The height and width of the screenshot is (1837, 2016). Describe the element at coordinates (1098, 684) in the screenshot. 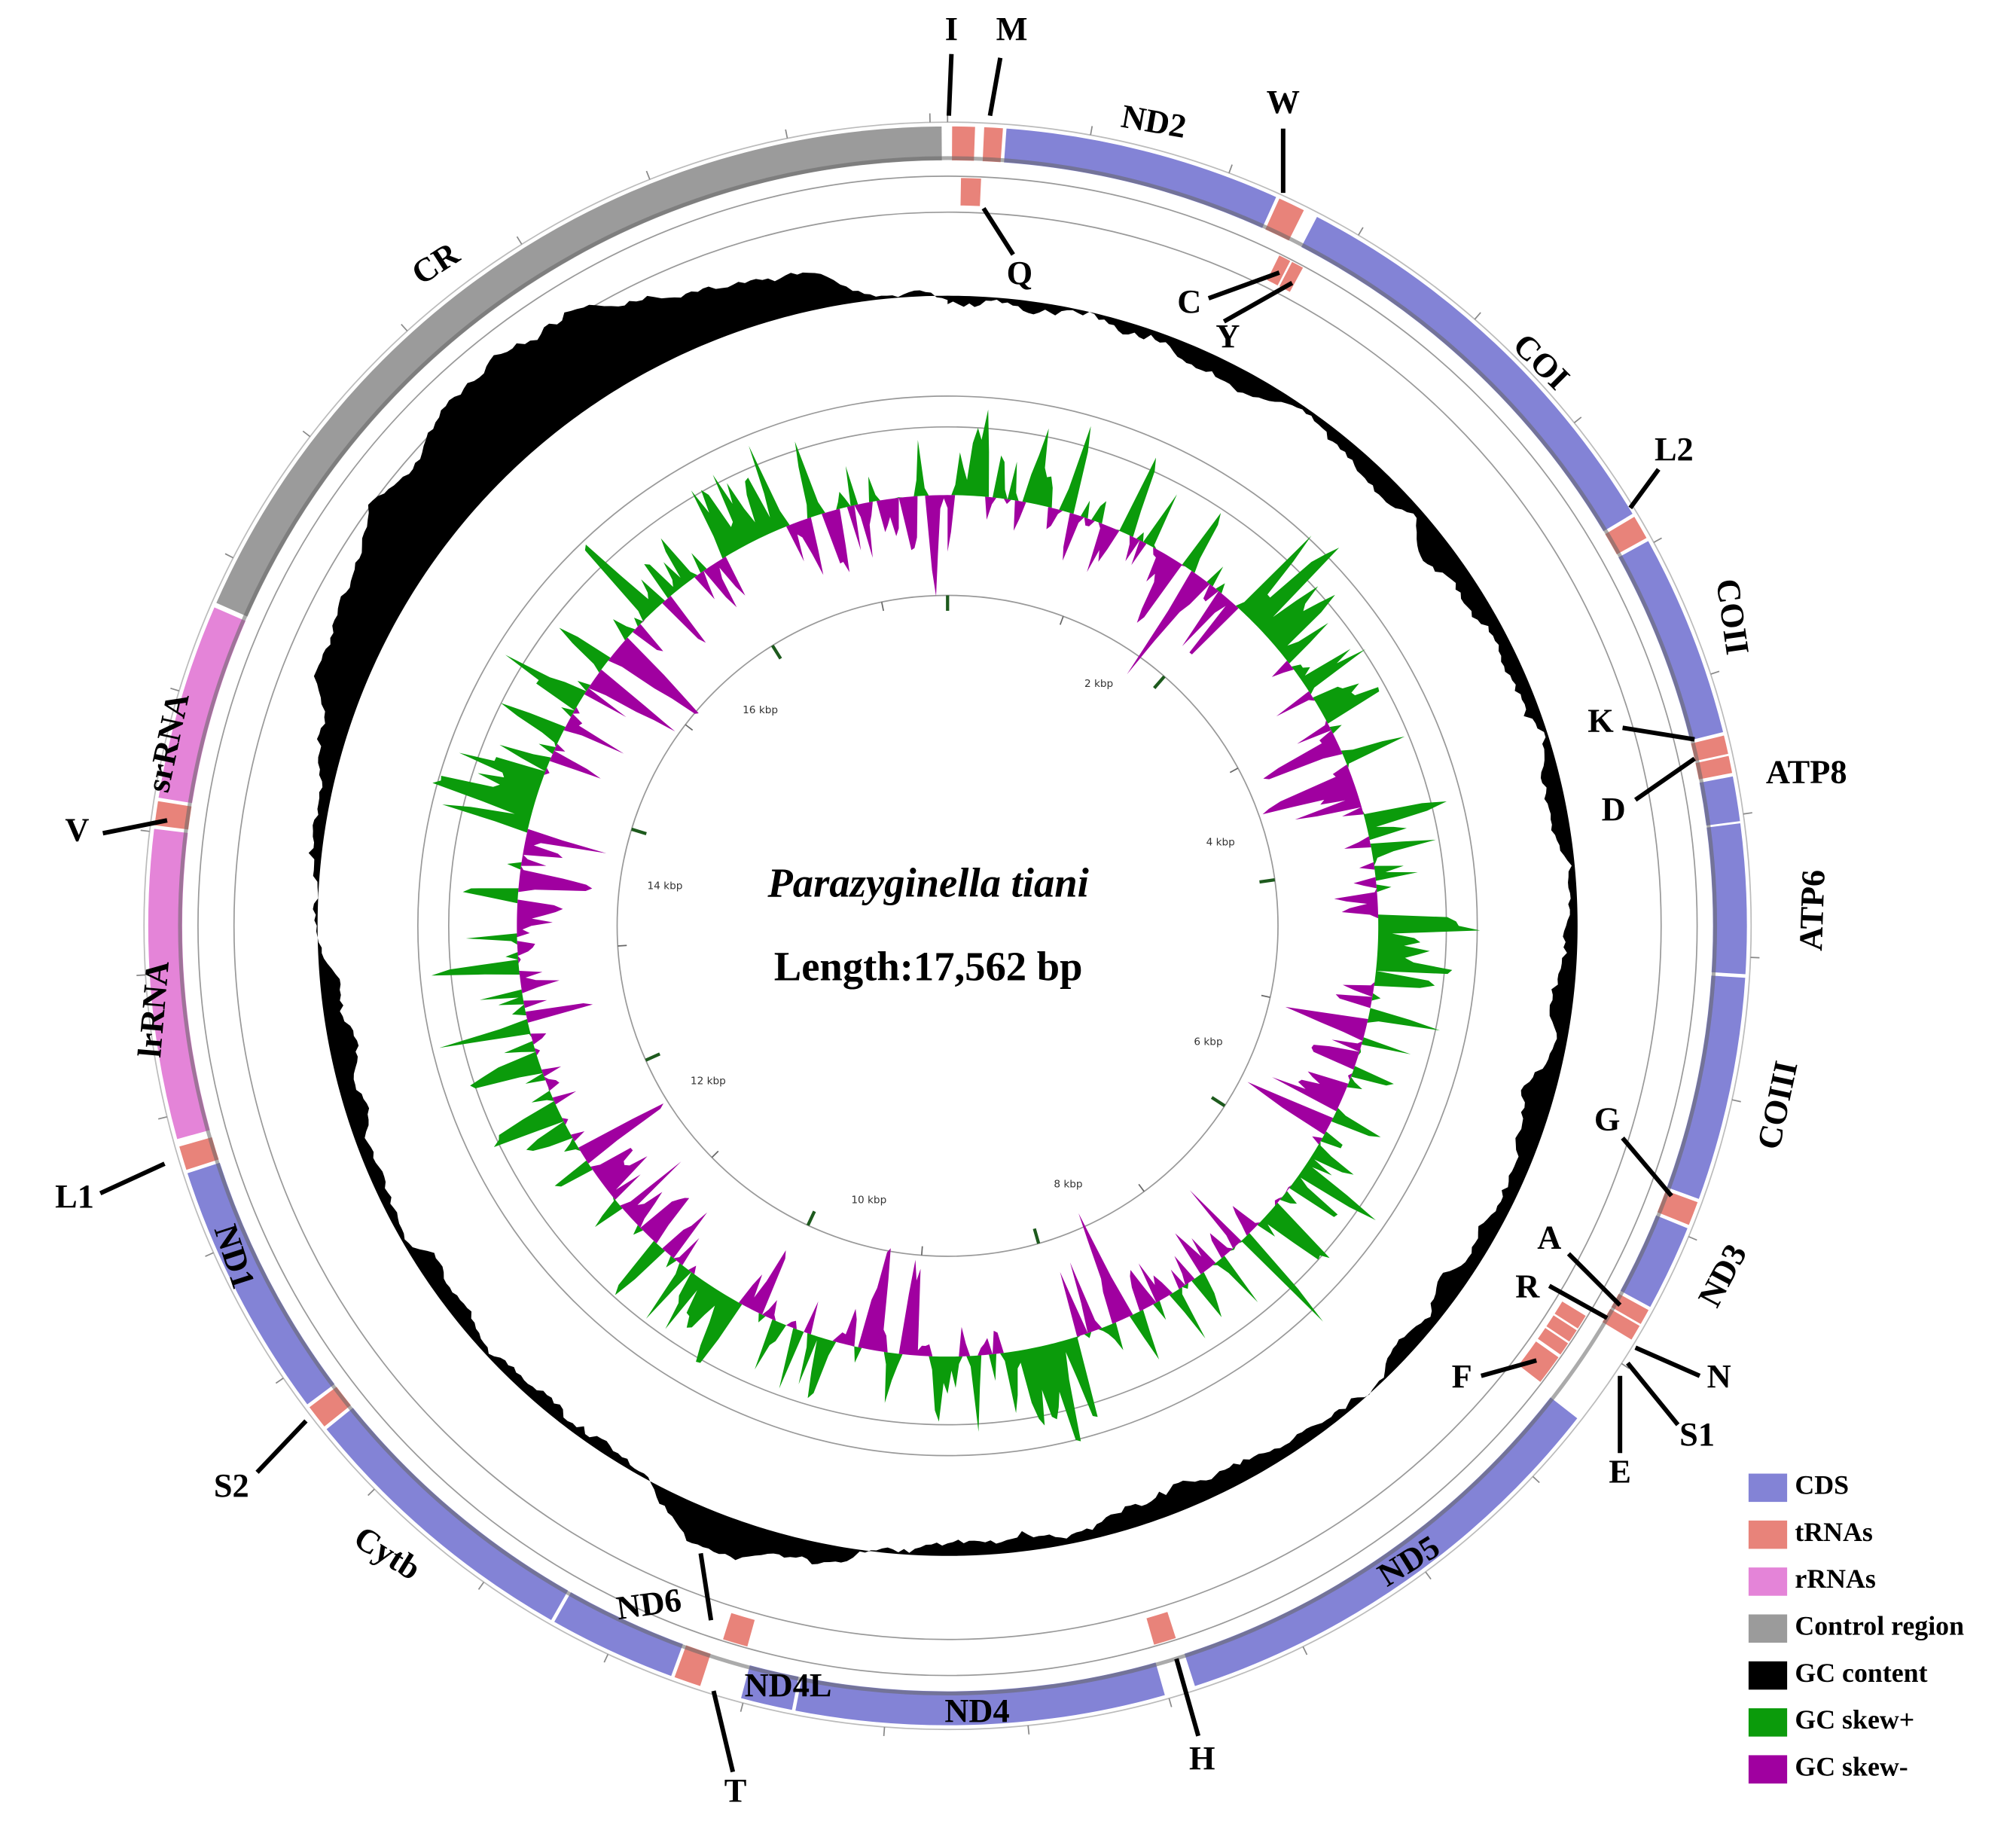

I see `kbp-label: 2 kbp` at that location.